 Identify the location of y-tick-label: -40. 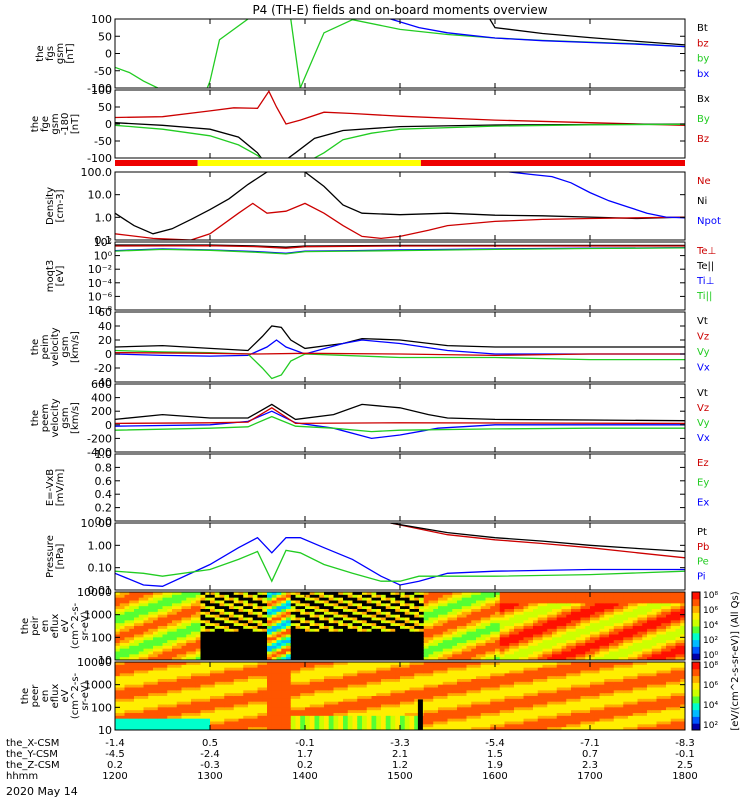
(103, 382).